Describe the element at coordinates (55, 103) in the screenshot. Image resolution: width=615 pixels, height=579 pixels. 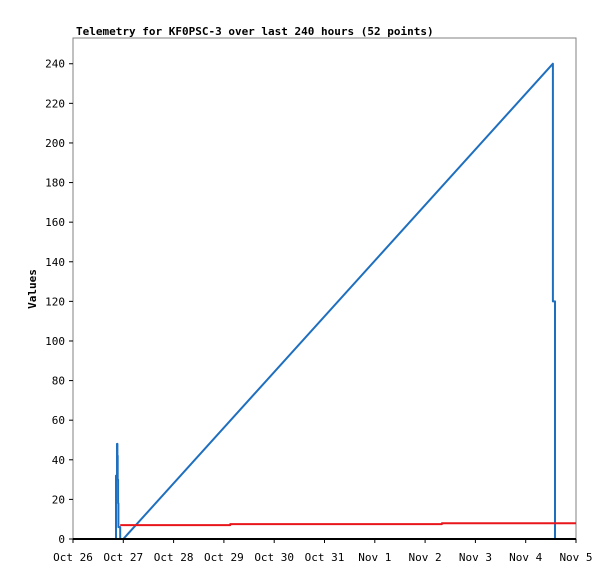
I see `y-tick-label: 220` at that location.